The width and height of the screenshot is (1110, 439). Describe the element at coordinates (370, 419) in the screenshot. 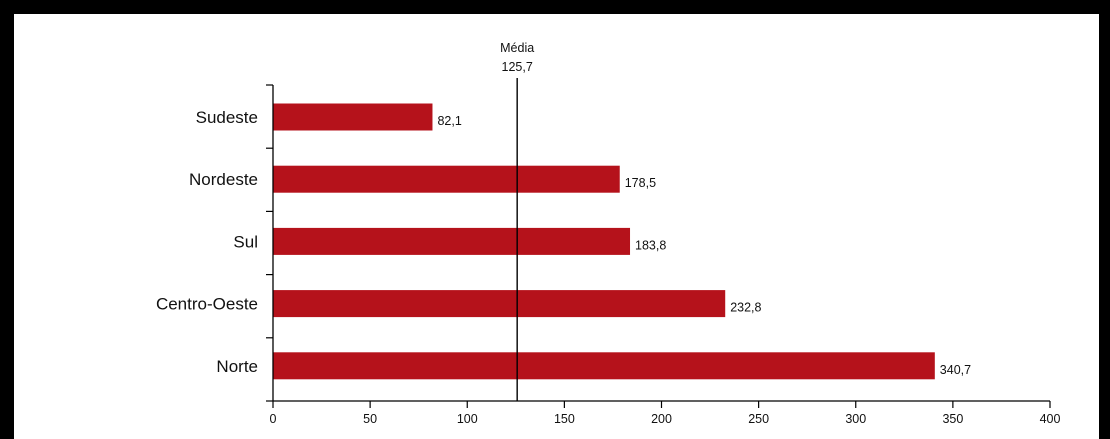

I see `x-tick-label: 50` at that location.